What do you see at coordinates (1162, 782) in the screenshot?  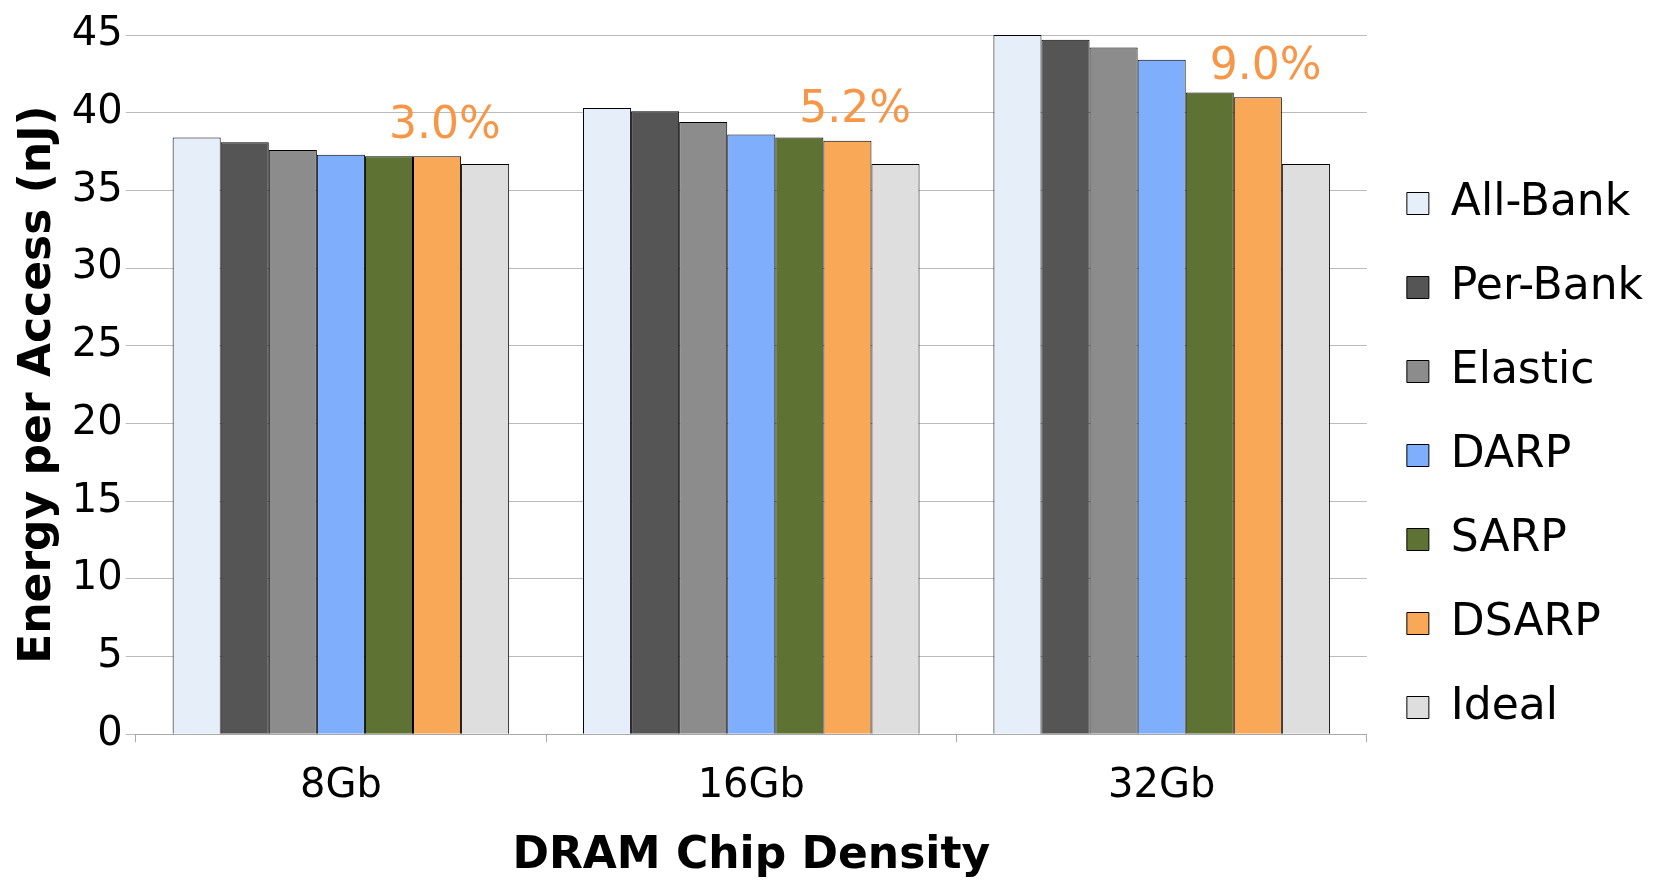 I see `x-tick-label: 32Gb` at bounding box center [1162, 782].